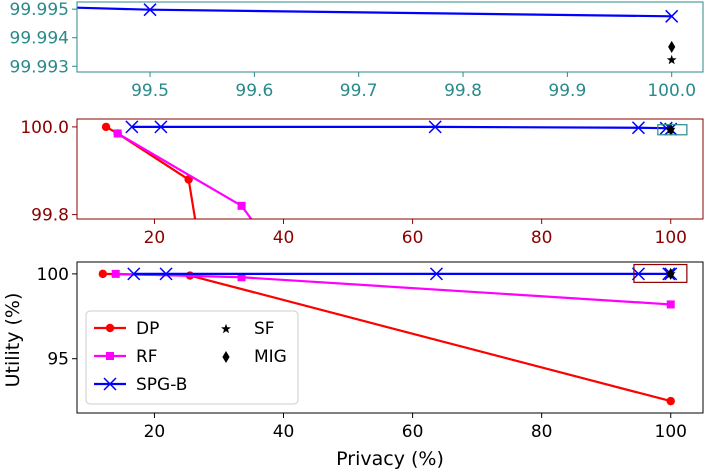  What do you see at coordinates (284, 432) in the screenshot?
I see `x-tick-label-main-1: 40` at bounding box center [284, 432].